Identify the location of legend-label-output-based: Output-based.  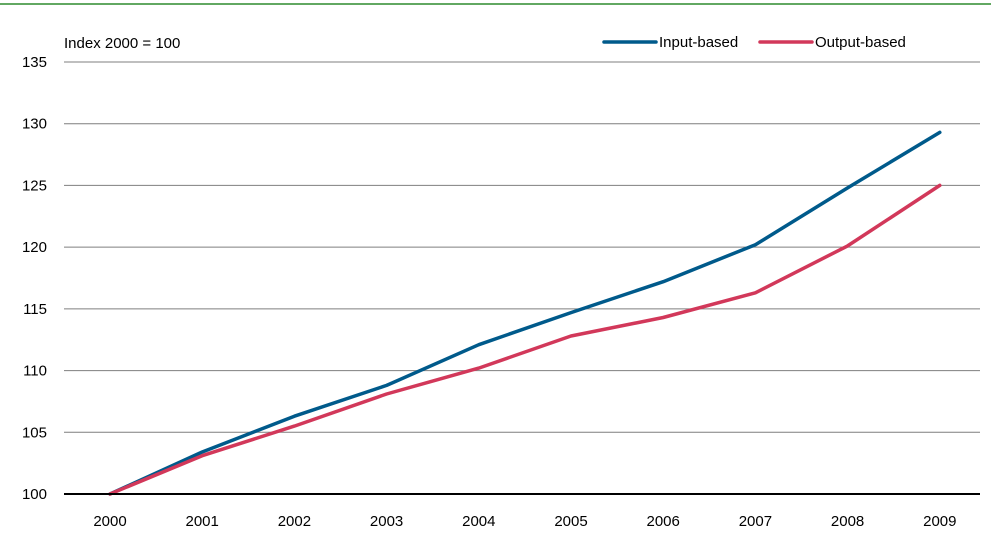
(860, 42).